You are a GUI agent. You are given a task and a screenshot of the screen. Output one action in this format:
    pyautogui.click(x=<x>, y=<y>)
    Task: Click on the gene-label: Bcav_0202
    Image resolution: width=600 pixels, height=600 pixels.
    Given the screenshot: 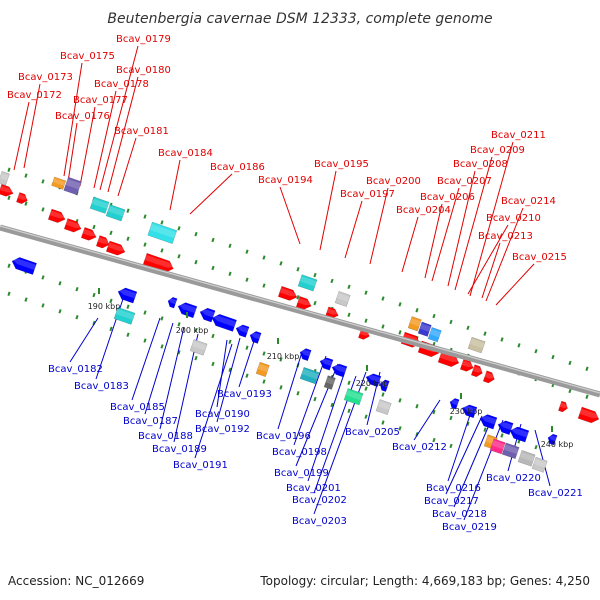 What is the action you would take?
    pyautogui.click(x=319, y=500)
    